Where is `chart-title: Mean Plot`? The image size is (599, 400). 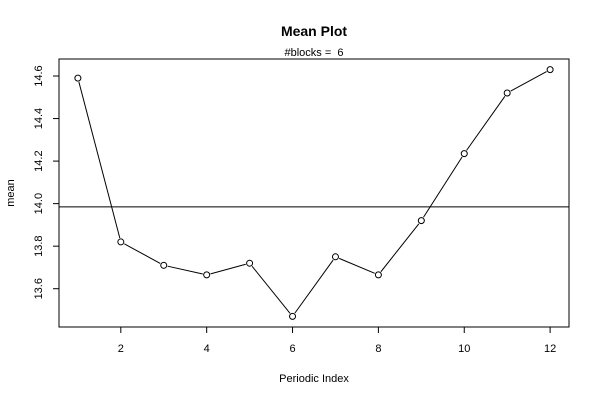
chart-title: Mean Plot is located at coordinates (314, 31).